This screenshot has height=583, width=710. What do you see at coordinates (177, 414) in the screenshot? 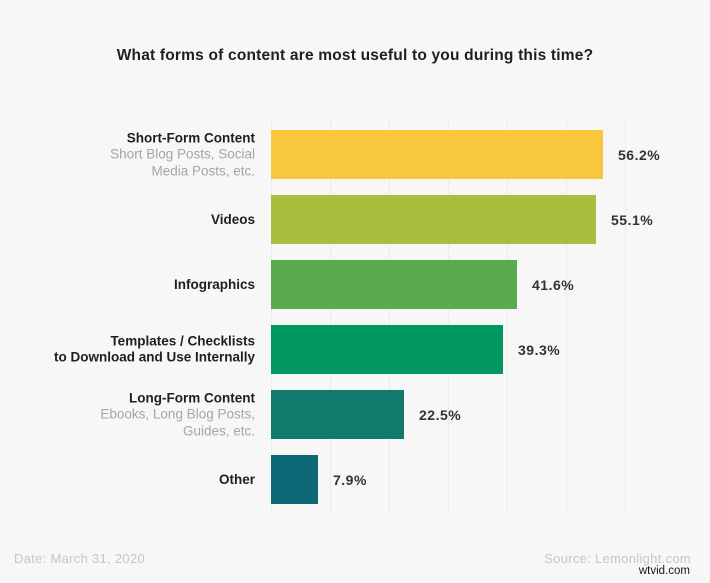
I see `category-sublabel-line: Ebooks, Long Blog Posts,` at bounding box center [177, 414].